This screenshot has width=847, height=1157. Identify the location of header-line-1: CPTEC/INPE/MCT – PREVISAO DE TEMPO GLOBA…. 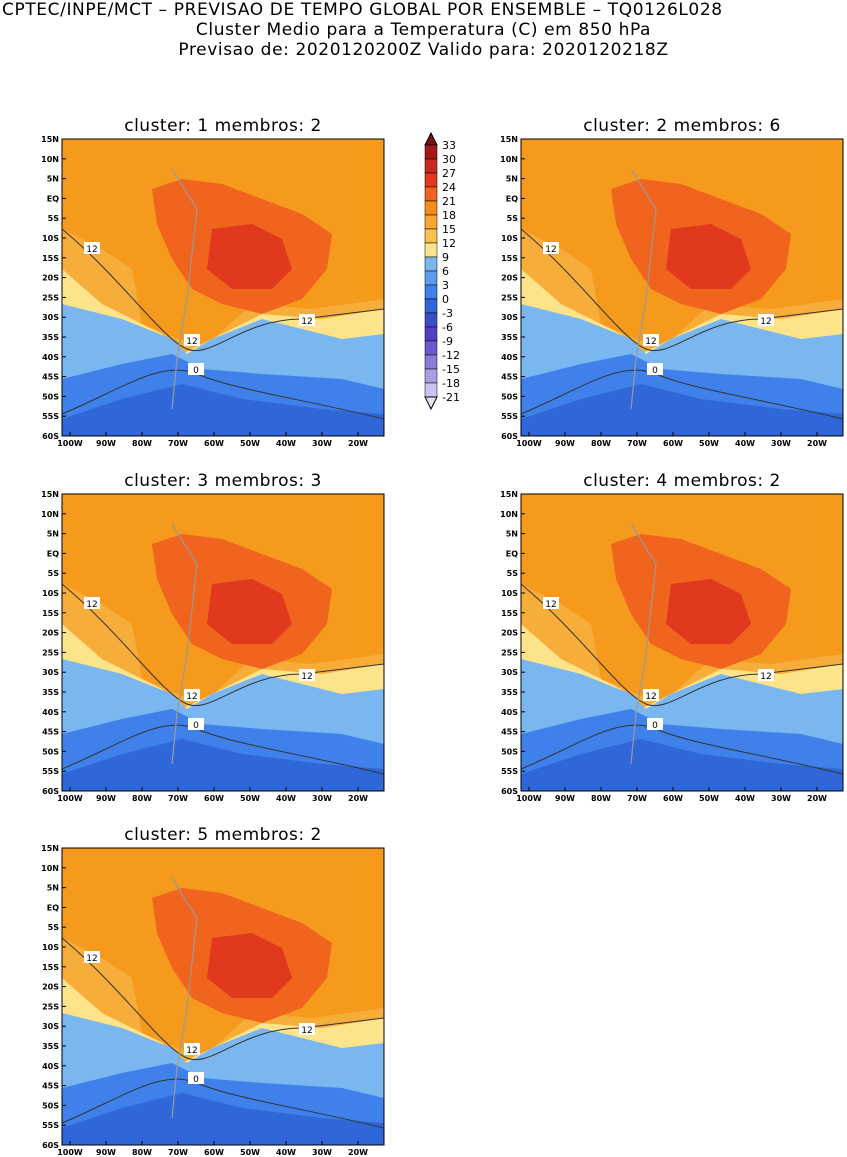
(362, 10).